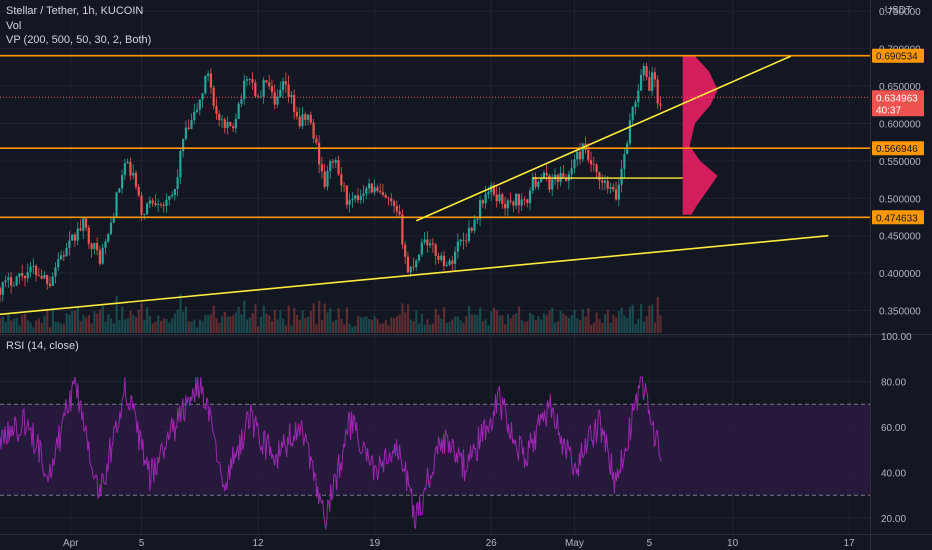 The width and height of the screenshot is (932, 550). Describe the element at coordinates (893, 428) in the screenshot. I see `rsi-tick-label: 60.00` at that location.